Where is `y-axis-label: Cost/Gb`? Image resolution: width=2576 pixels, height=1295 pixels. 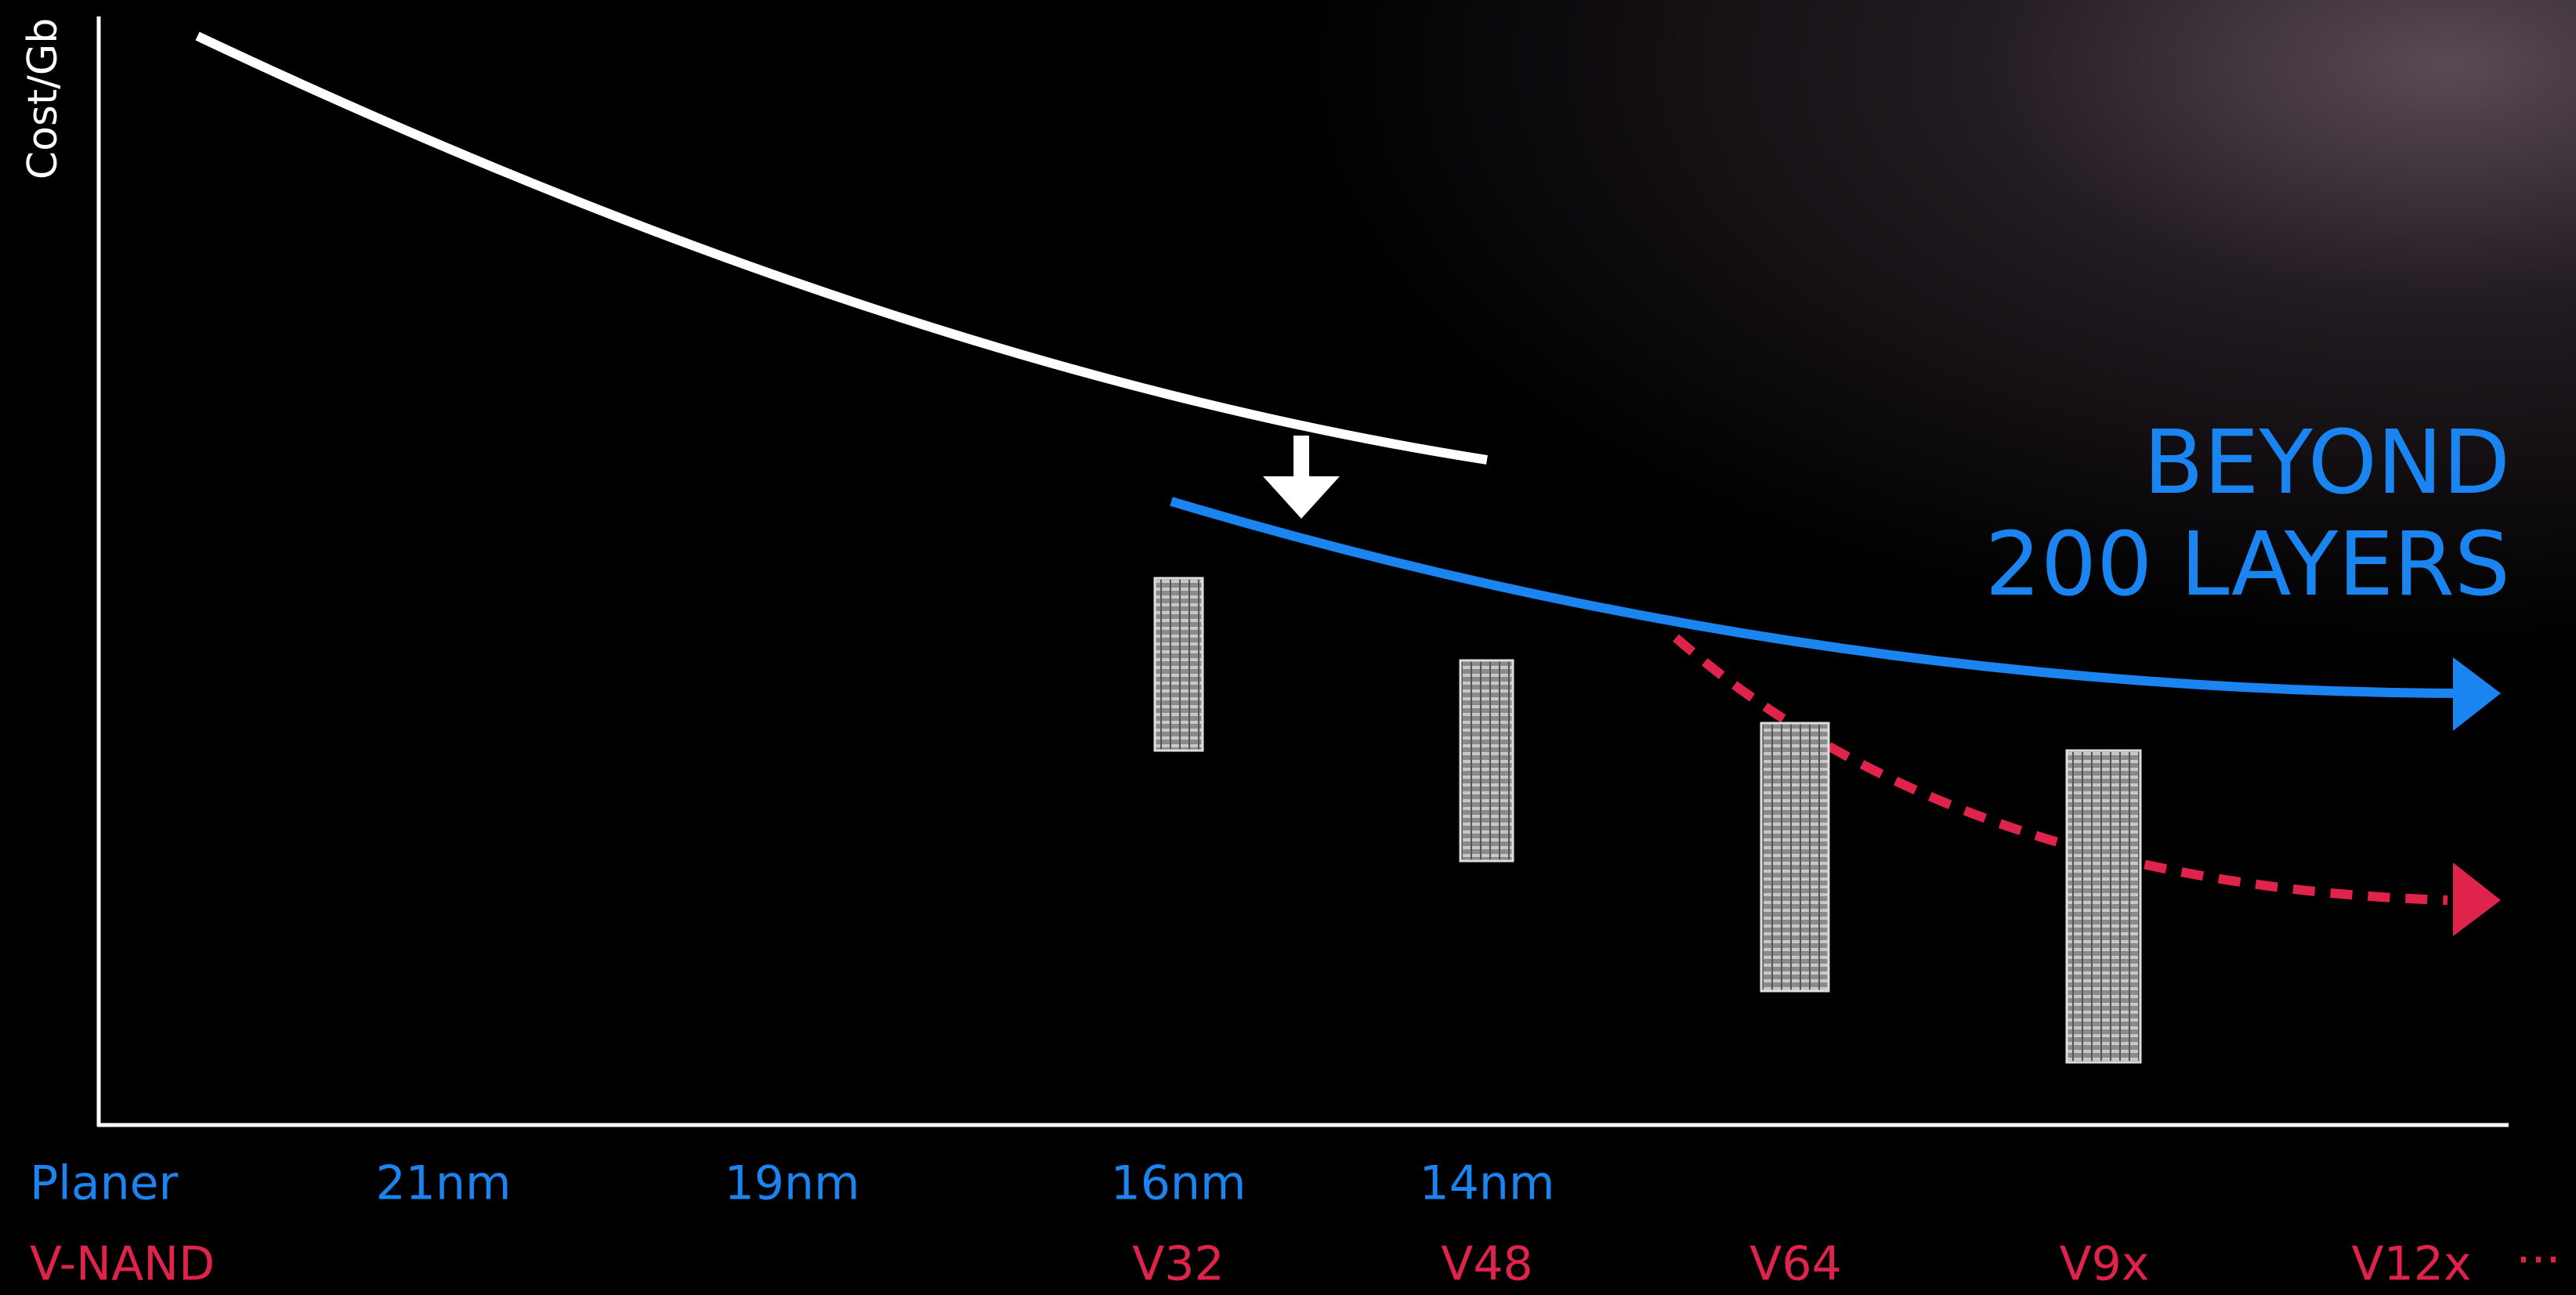 y-axis-label: Cost/Gb is located at coordinates (44, 98).